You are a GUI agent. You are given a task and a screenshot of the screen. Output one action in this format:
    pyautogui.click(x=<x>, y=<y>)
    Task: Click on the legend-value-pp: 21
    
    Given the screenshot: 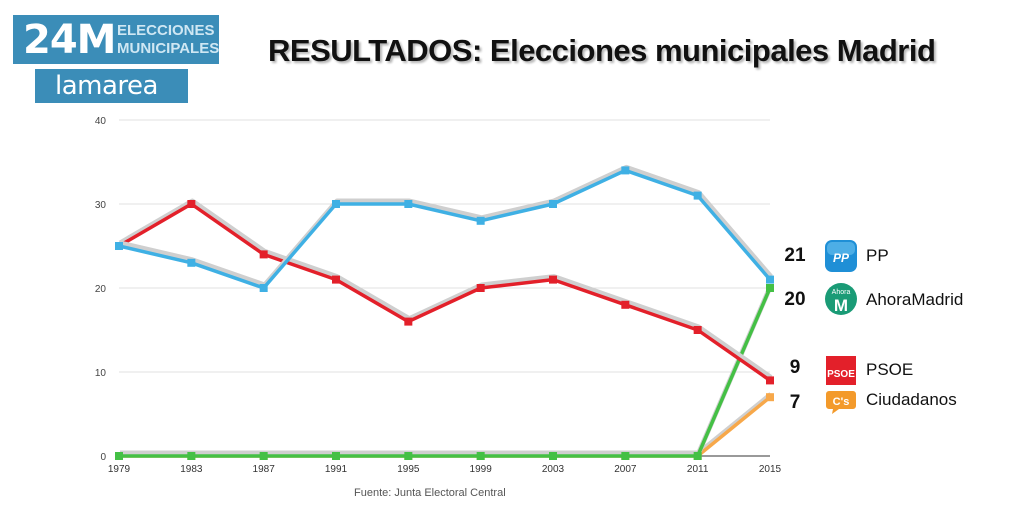 What is the action you would take?
    pyautogui.click(x=795, y=255)
    